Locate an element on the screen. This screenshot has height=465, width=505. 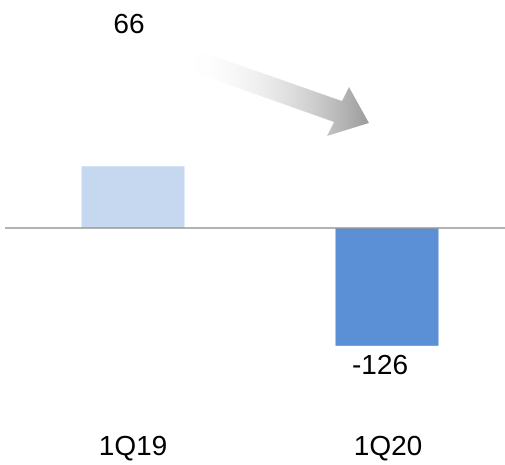
bar-1q19 is located at coordinates (133, 197).